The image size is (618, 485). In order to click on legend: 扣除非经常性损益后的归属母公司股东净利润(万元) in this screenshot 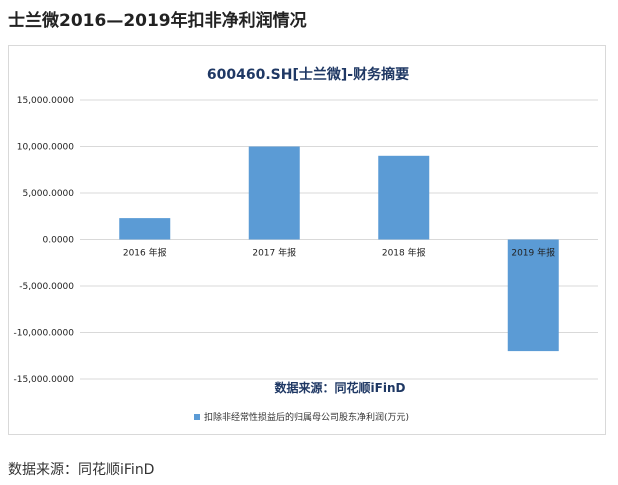, I will do `click(301, 417)`.